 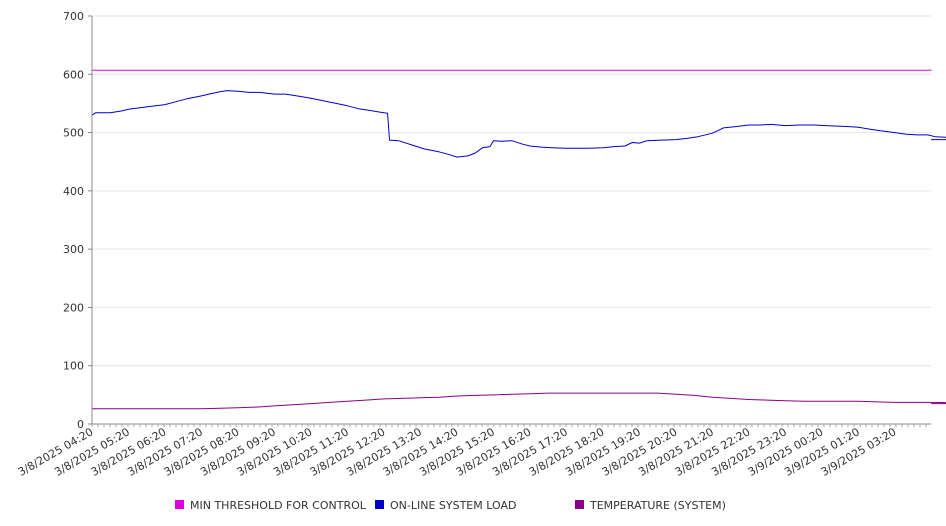 What do you see at coordinates (519, 401) in the screenshot?
I see `series-temperature-system` at bounding box center [519, 401].